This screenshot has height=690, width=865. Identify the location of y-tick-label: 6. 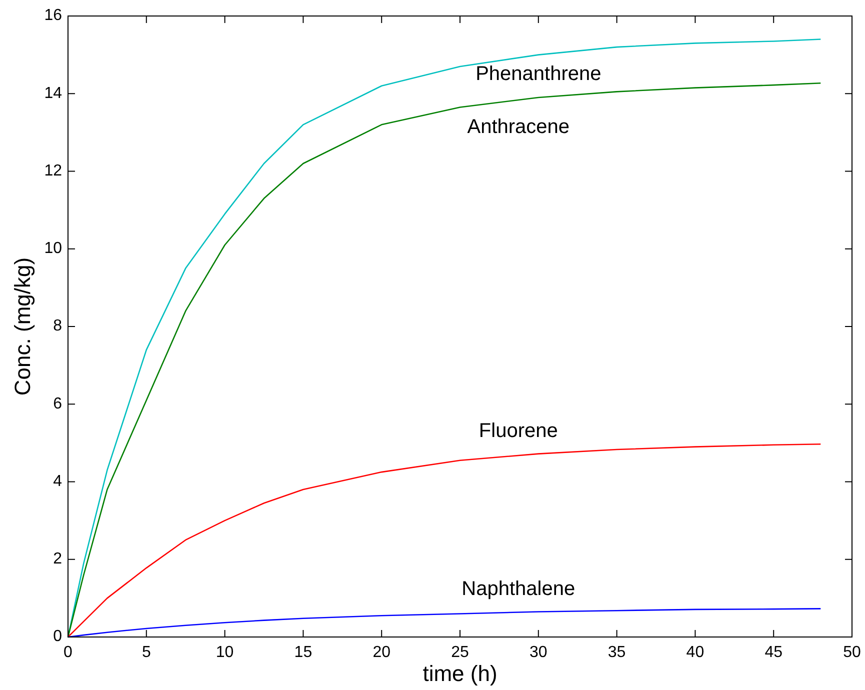
(57, 403).